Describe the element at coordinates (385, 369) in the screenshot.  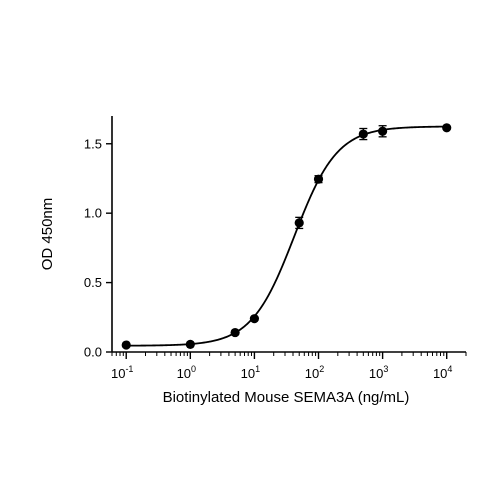
I see `x-tick-exponent-4: 3` at that location.